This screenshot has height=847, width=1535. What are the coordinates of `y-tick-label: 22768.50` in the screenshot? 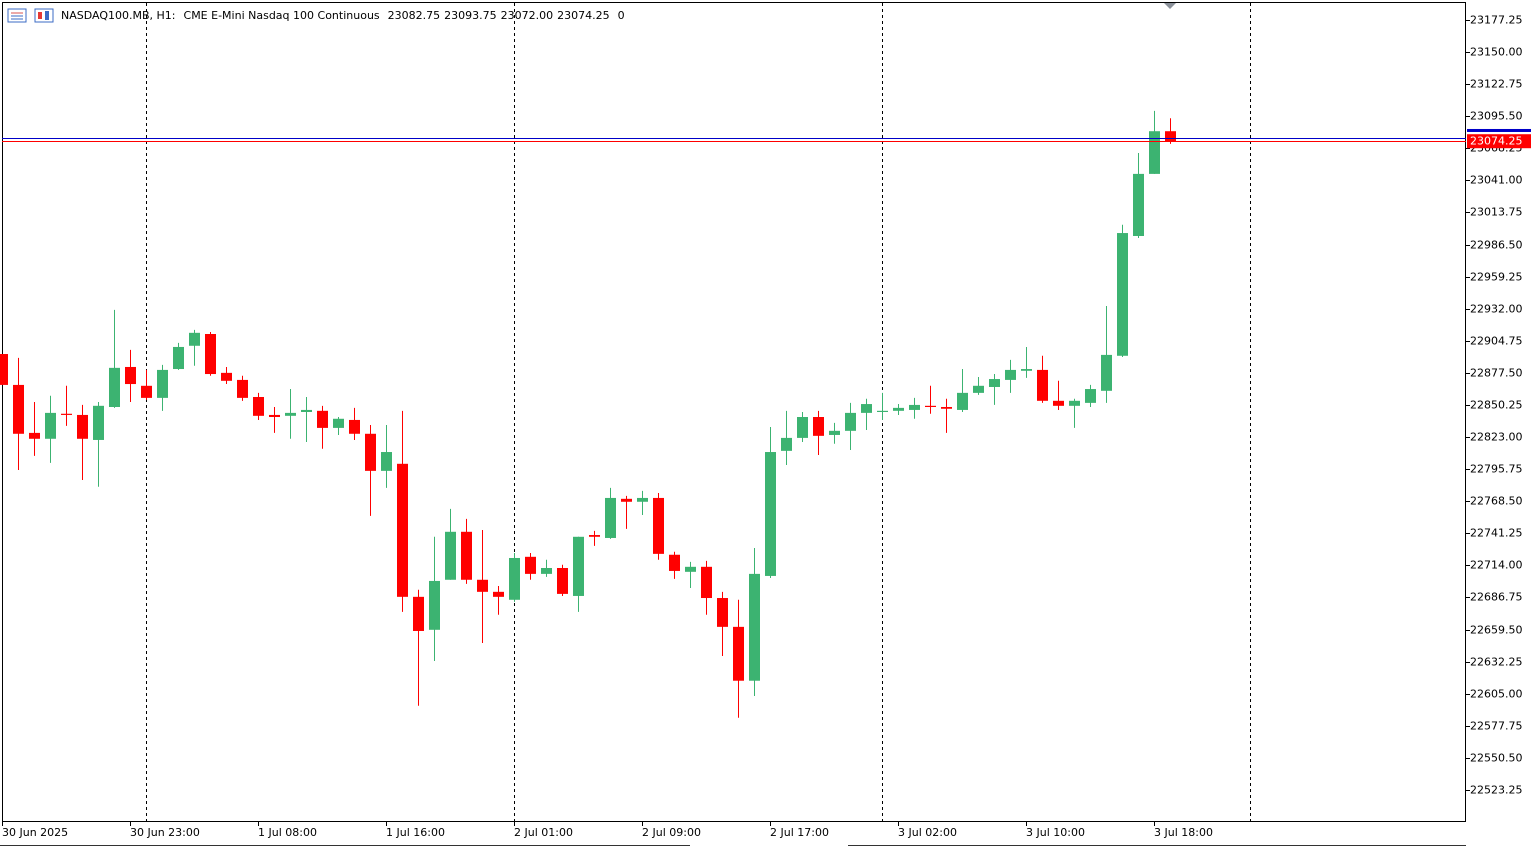 It's located at (1496, 501).